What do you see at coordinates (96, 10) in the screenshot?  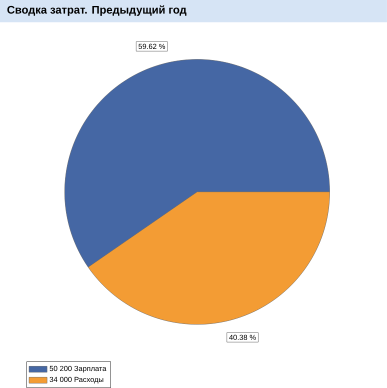 I see `chart-title: Сводка затрат. Предыдущий год` at bounding box center [96, 10].